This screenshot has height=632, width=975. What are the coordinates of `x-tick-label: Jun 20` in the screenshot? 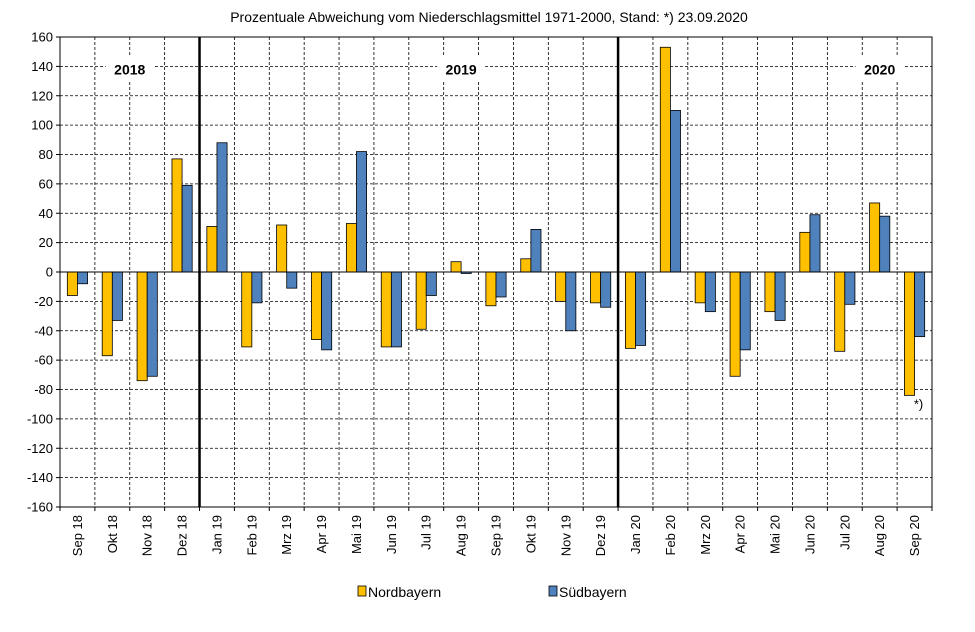 It's located at (809, 534).